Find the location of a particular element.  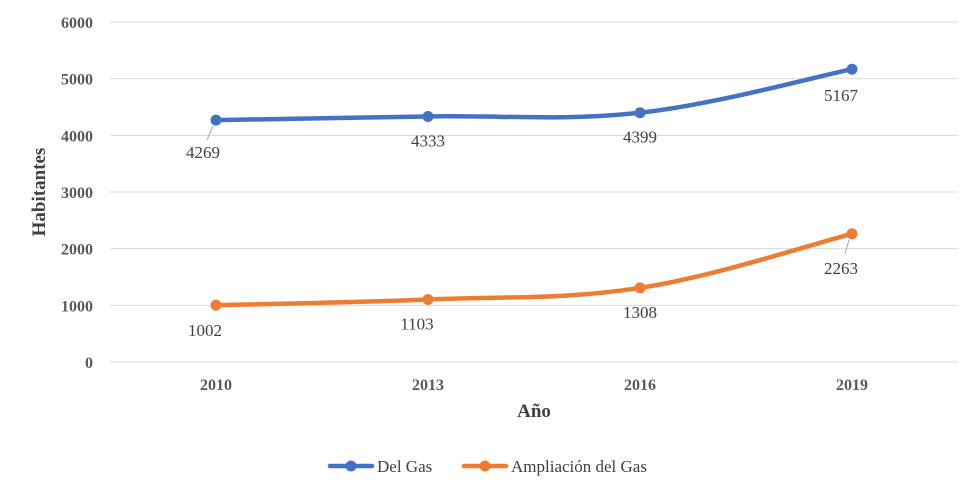

y-tick-label: 0 is located at coordinates (89, 363).